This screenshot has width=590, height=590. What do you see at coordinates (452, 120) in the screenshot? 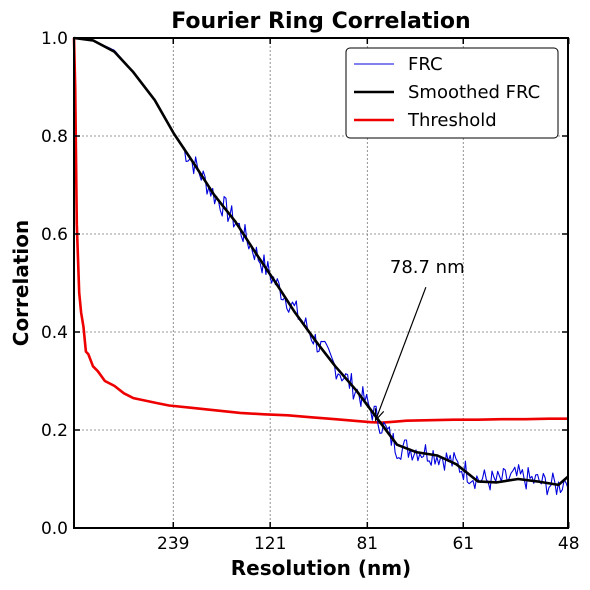
I see `legend-label: Threshold` at bounding box center [452, 120].